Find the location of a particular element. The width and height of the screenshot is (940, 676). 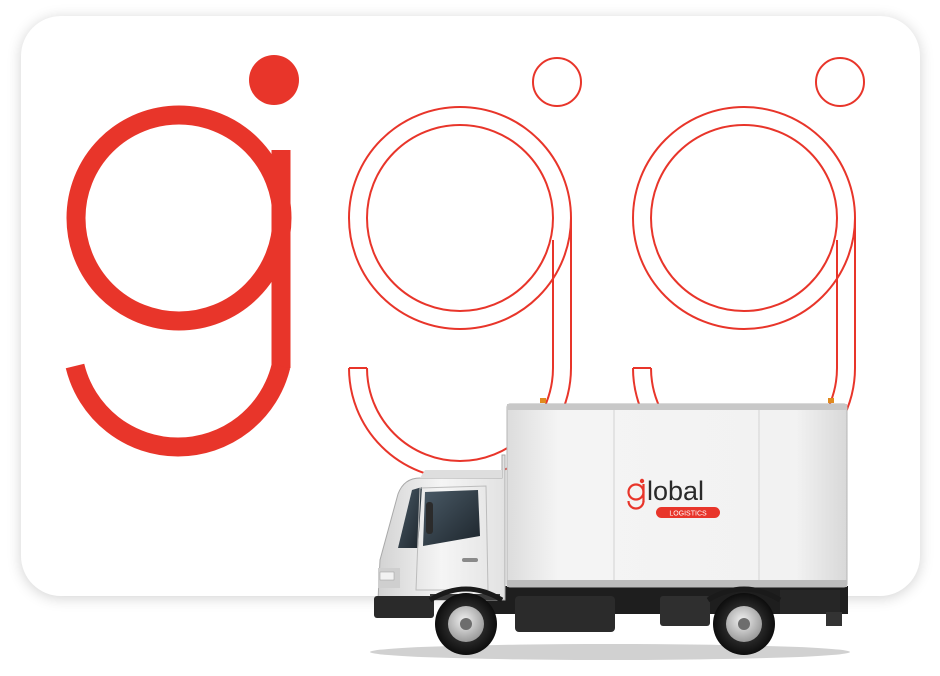

truck-brand-logo: lobal LOGISTICS is located at coordinates (673, 497).